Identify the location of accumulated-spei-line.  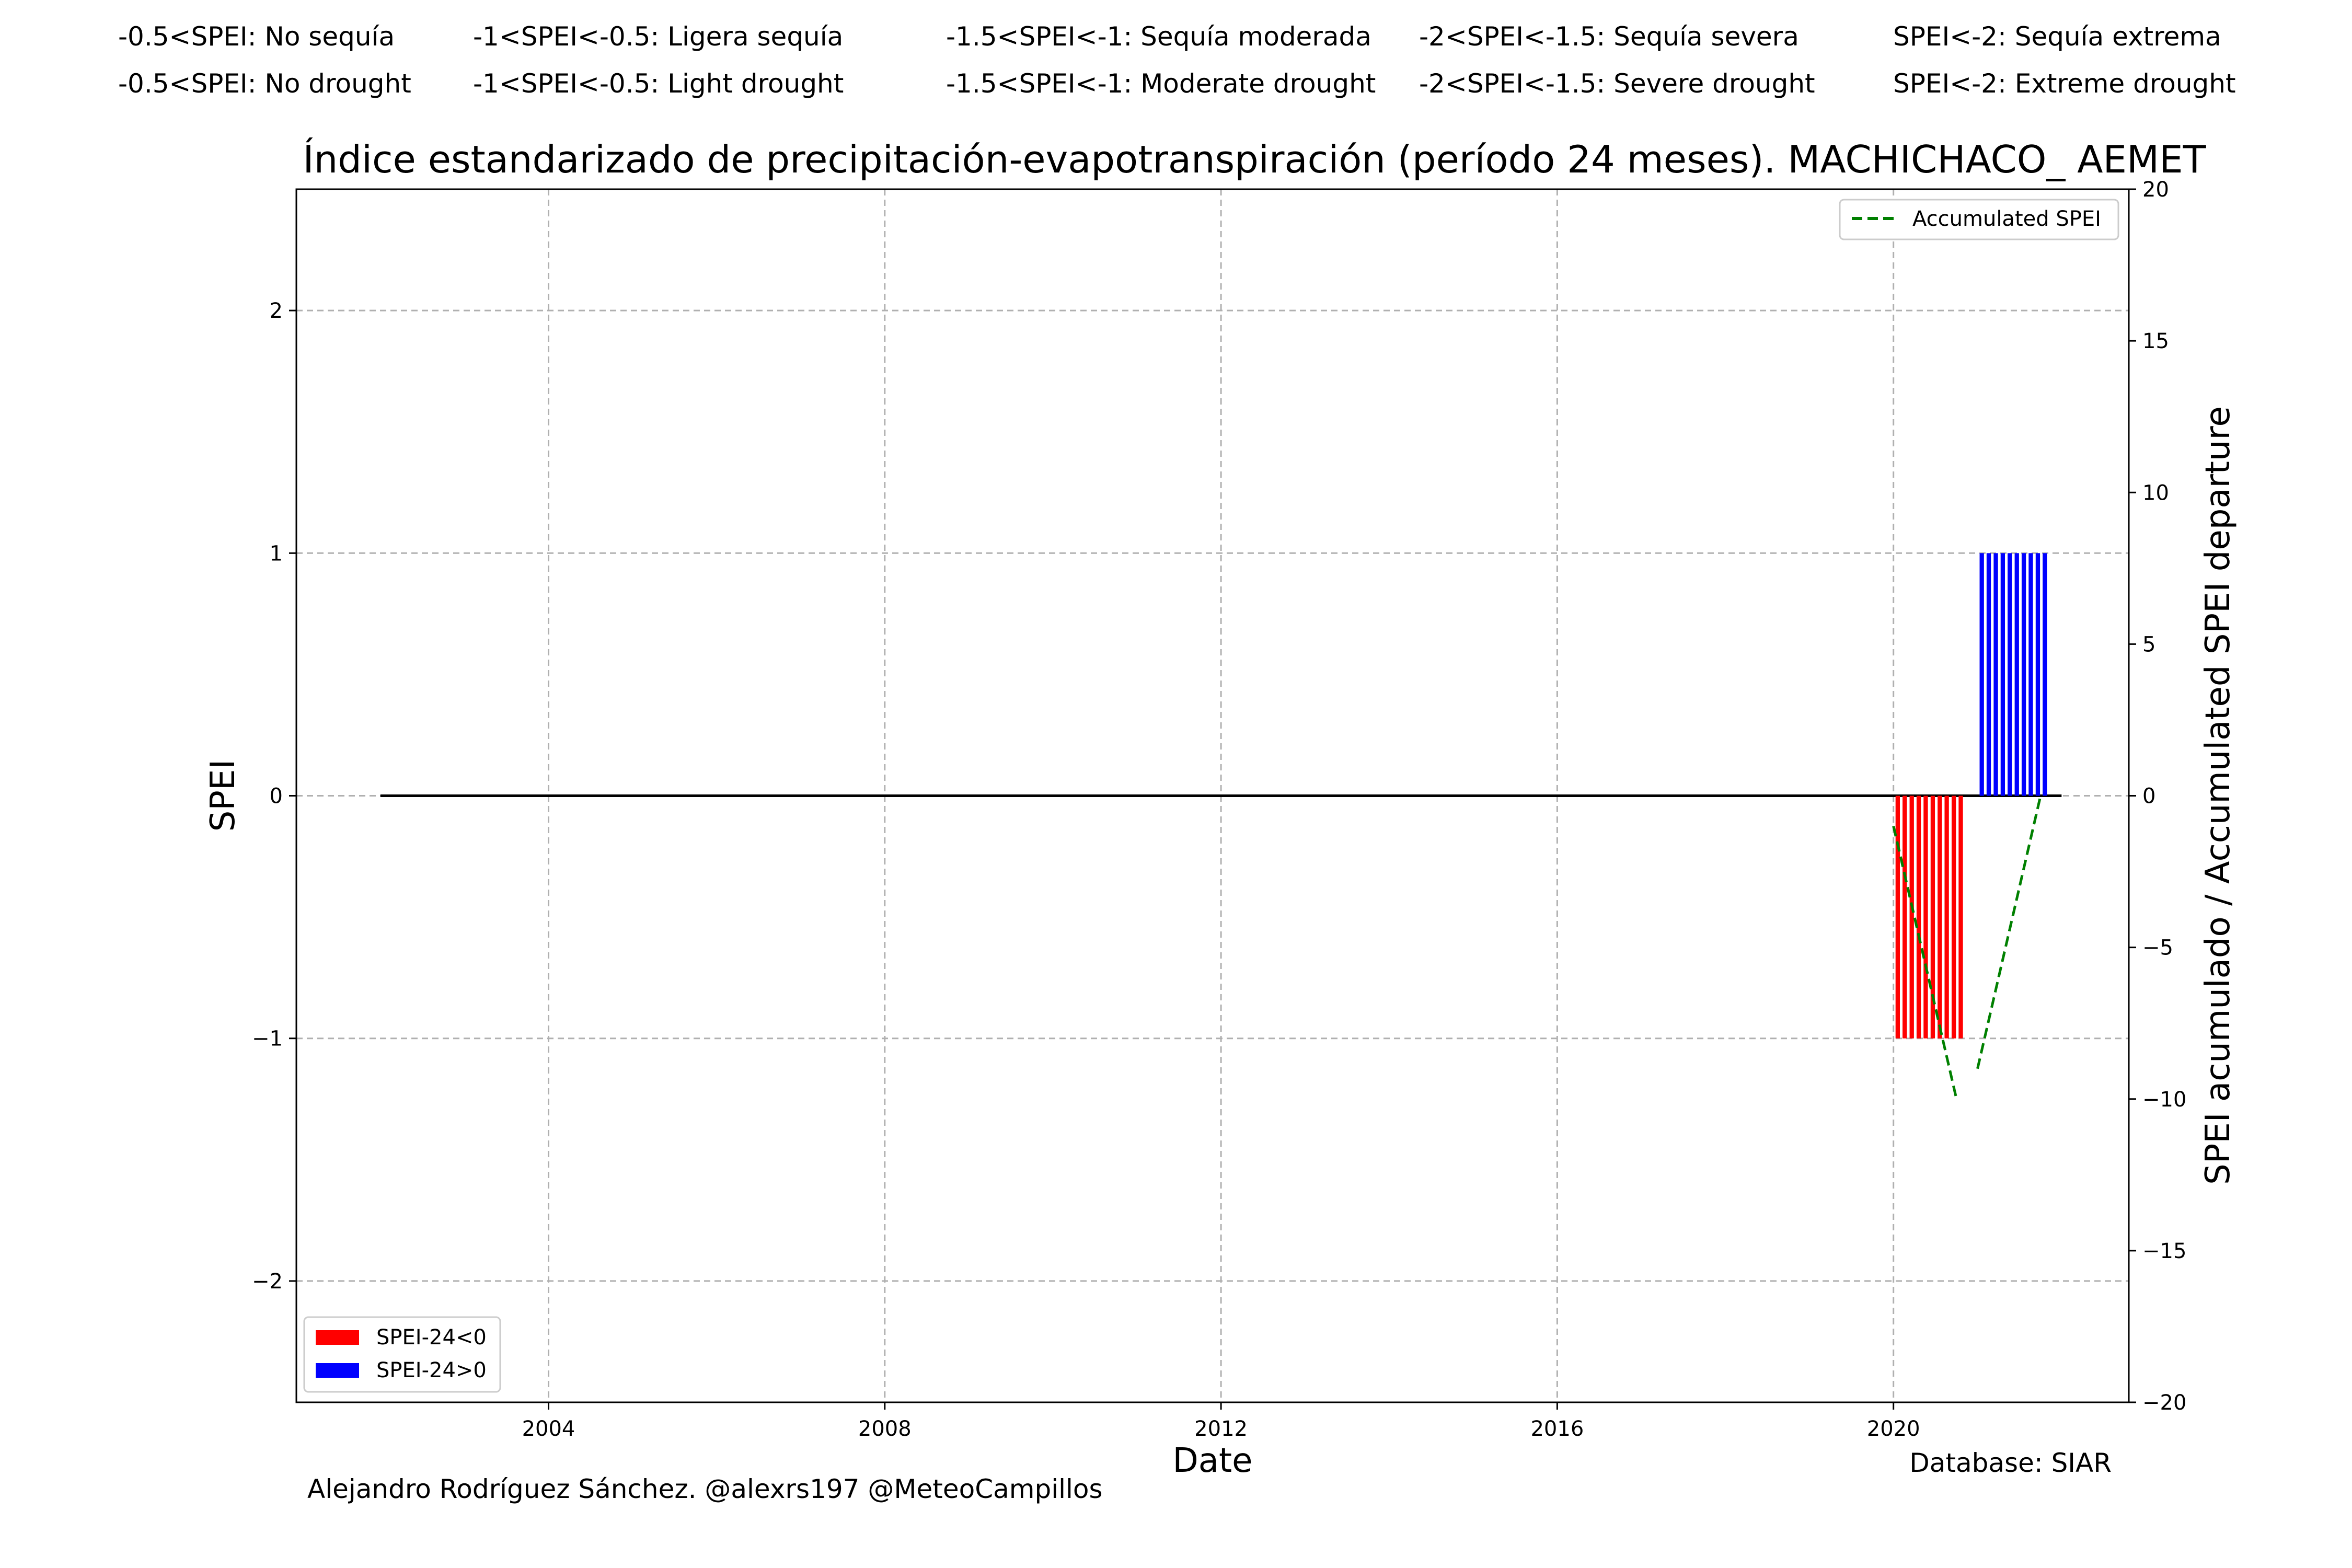
(1967, 947).